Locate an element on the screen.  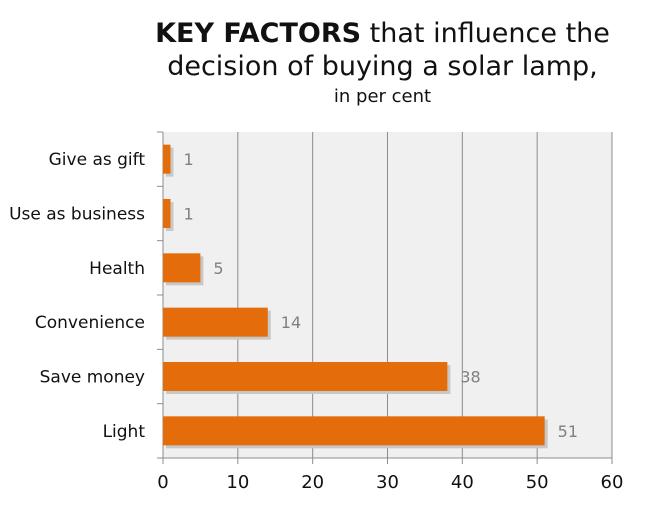
data-label: 5 is located at coordinates (218, 268).